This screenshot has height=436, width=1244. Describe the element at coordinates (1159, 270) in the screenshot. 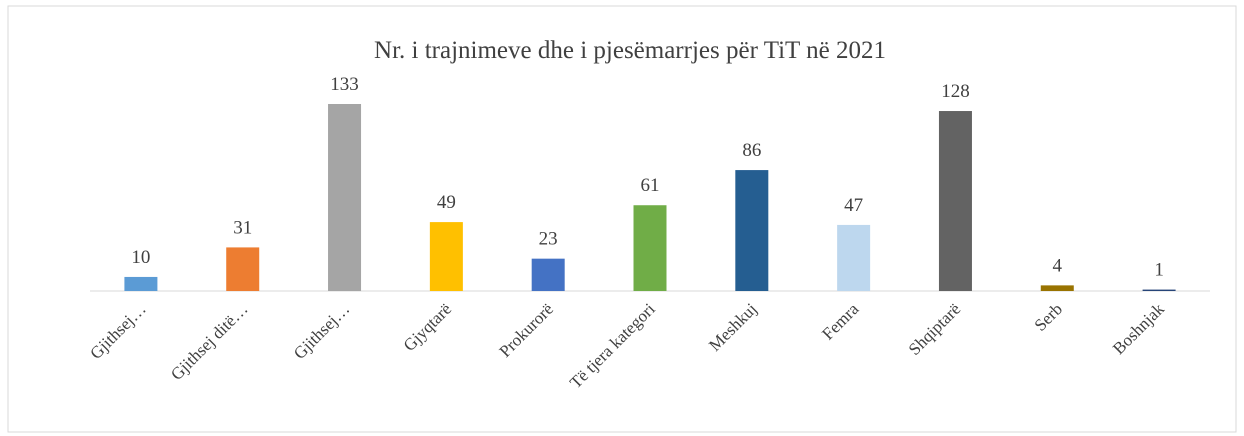

I see `data-label: 1` at that location.